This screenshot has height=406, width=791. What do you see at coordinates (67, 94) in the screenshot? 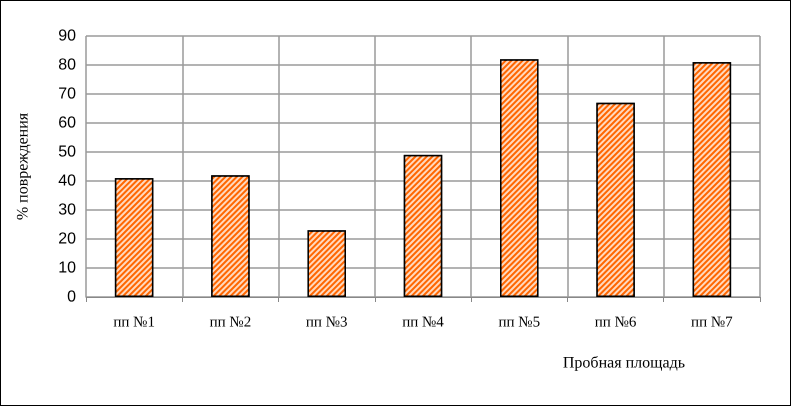
I see `y-tick-label: 70` at bounding box center [67, 94].